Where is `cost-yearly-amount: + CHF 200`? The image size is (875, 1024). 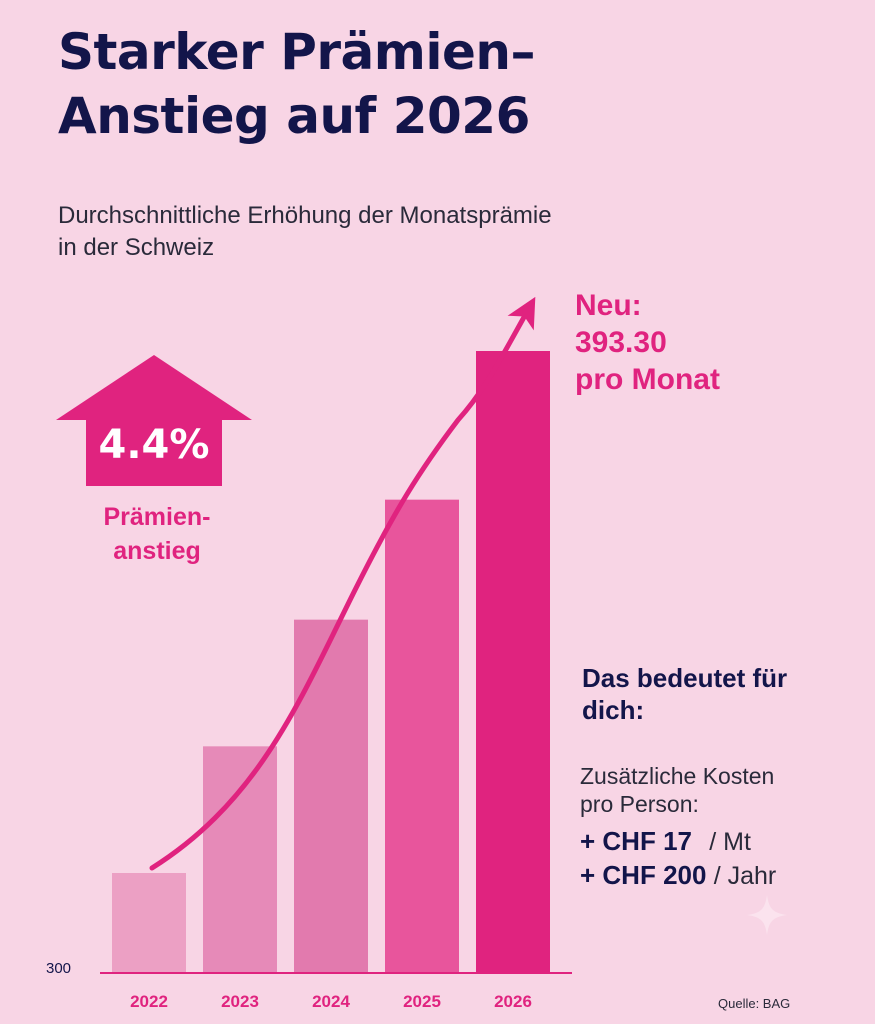 cost-yearly-amount: + CHF 200 is located at coordinates (643, 875).